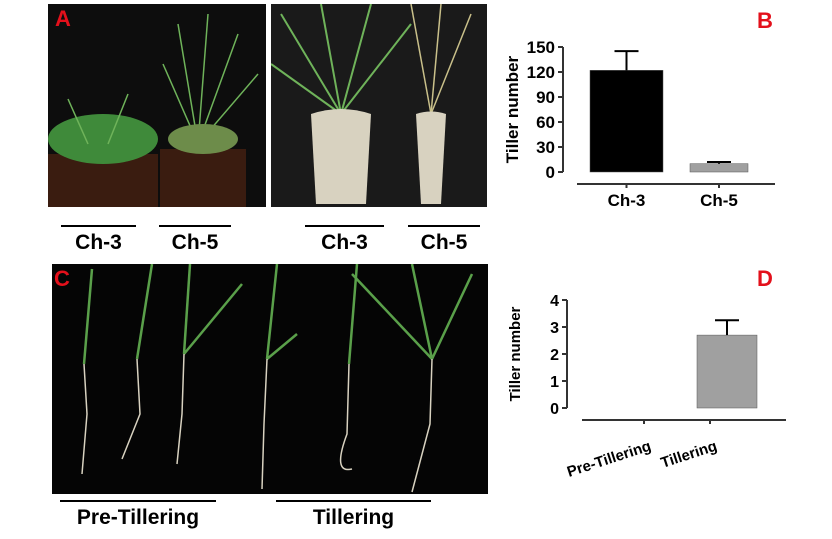 This screenshot has height=539, width=832. Describe the element at coordinates (353, 517) in the screenshot. I see `label-c-tillering: Tillering` at that location.